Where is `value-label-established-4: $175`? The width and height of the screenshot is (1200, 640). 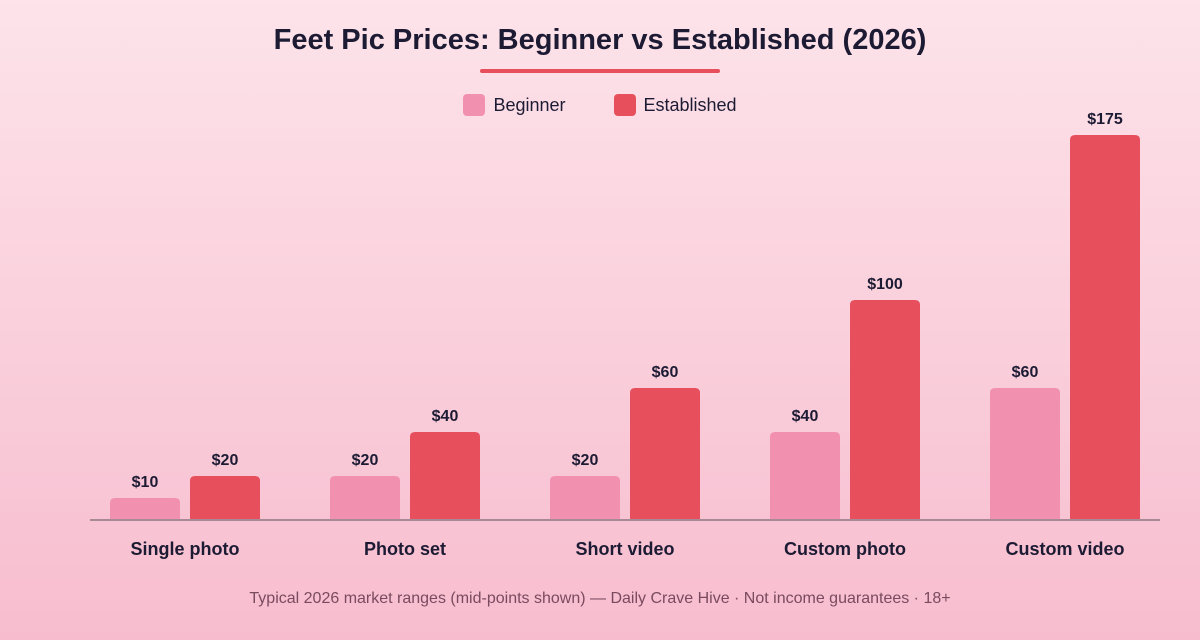
value-label-established-4: $175 is located at coordinates (1105, 119).